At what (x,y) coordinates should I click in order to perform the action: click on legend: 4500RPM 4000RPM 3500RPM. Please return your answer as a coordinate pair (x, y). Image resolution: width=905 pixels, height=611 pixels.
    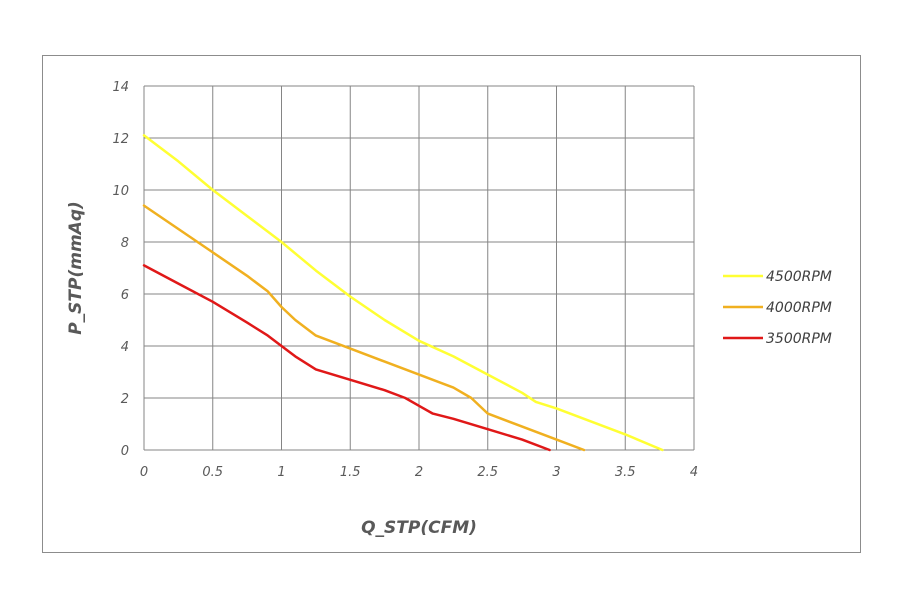
    Looking at the image, I should click on (777, 308).